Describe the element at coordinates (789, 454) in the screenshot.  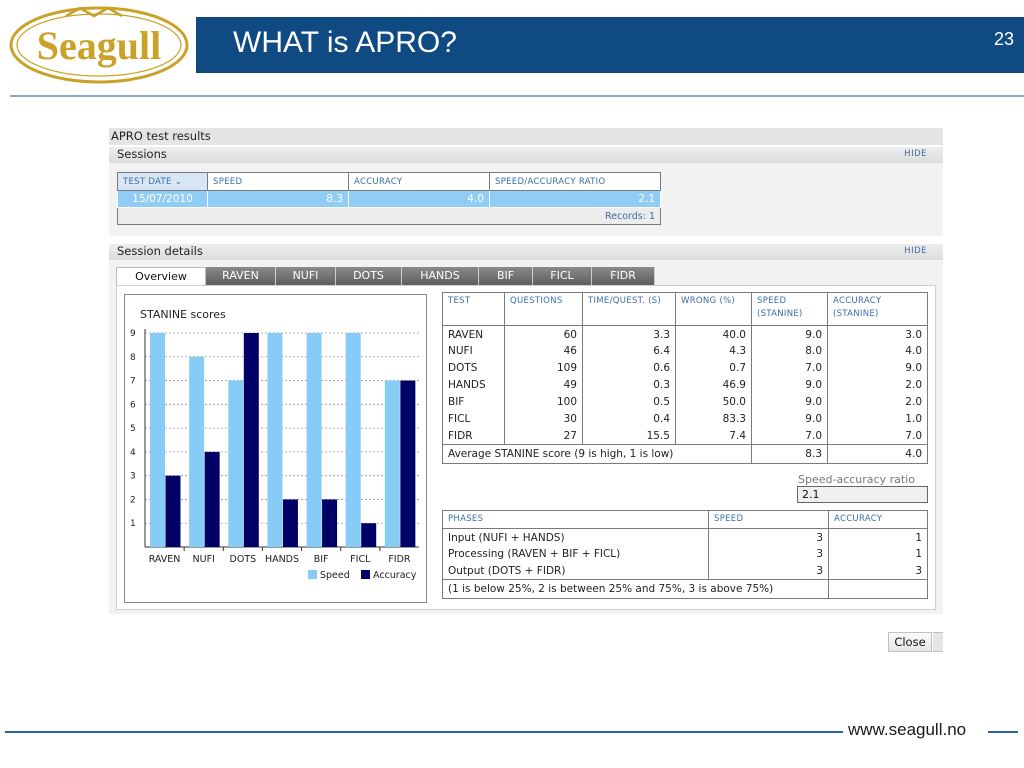
I see `average-speed: 8.3` at that location.